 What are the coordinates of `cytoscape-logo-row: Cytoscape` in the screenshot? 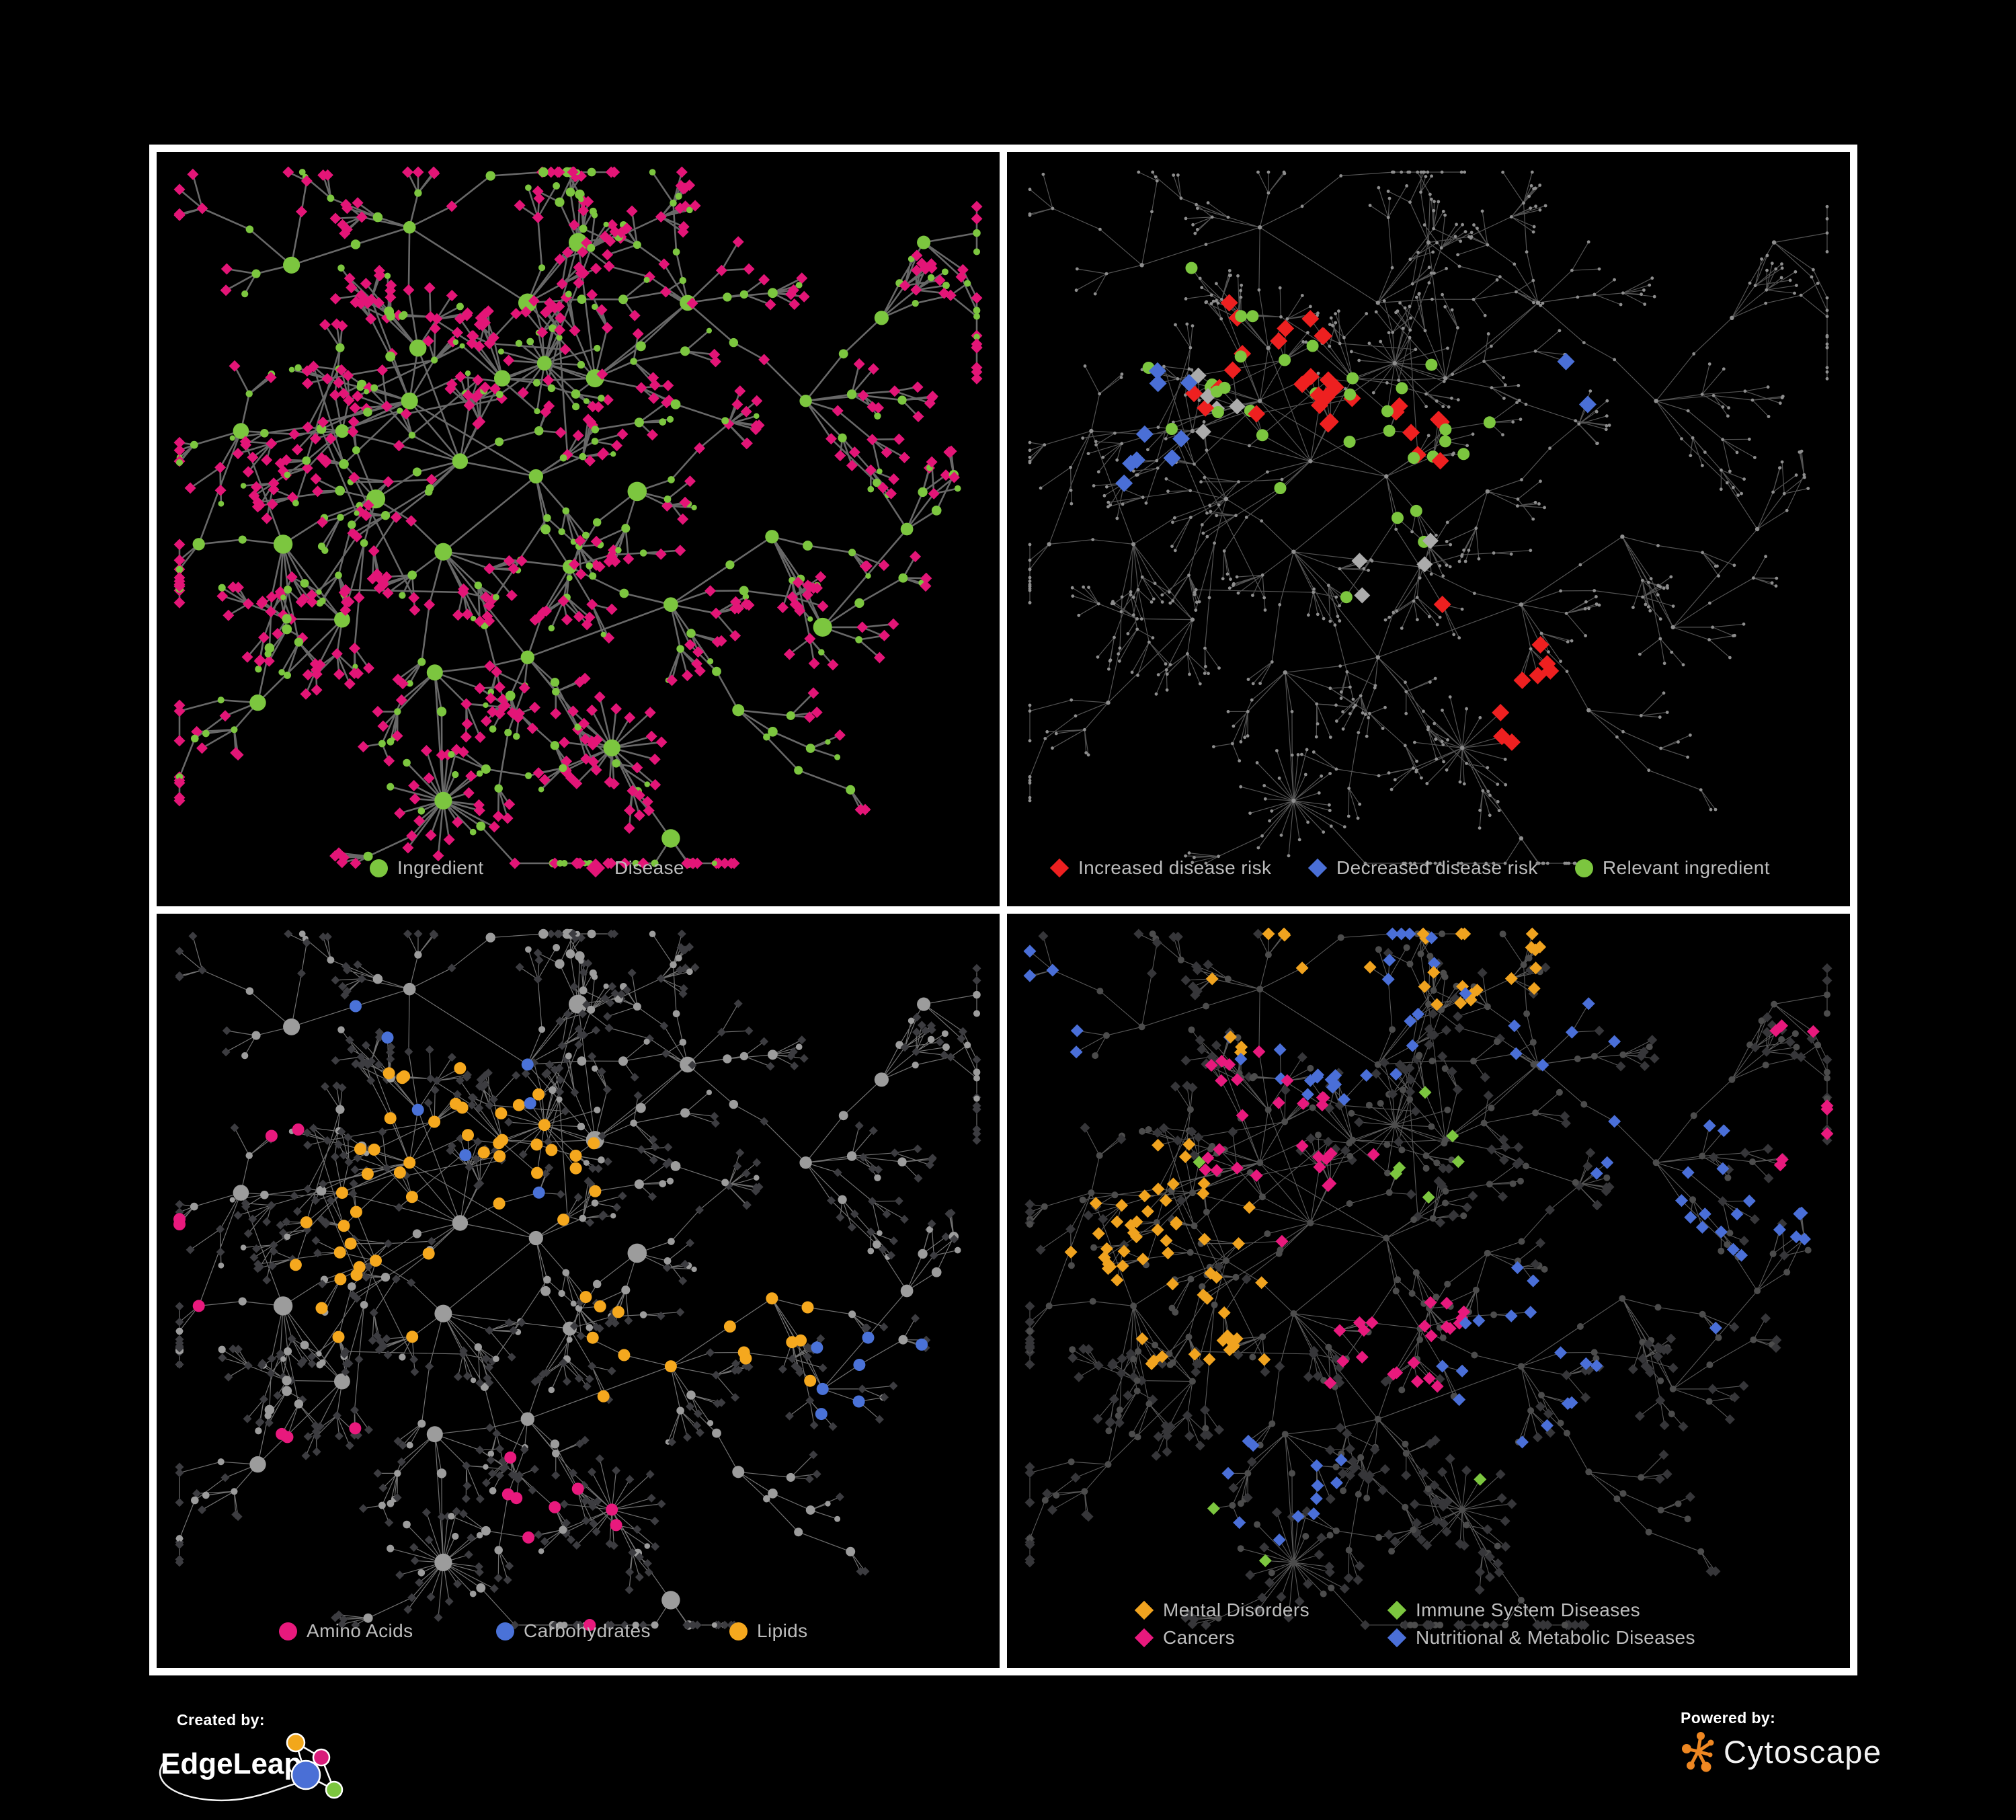 It's located at (1781, 1751).